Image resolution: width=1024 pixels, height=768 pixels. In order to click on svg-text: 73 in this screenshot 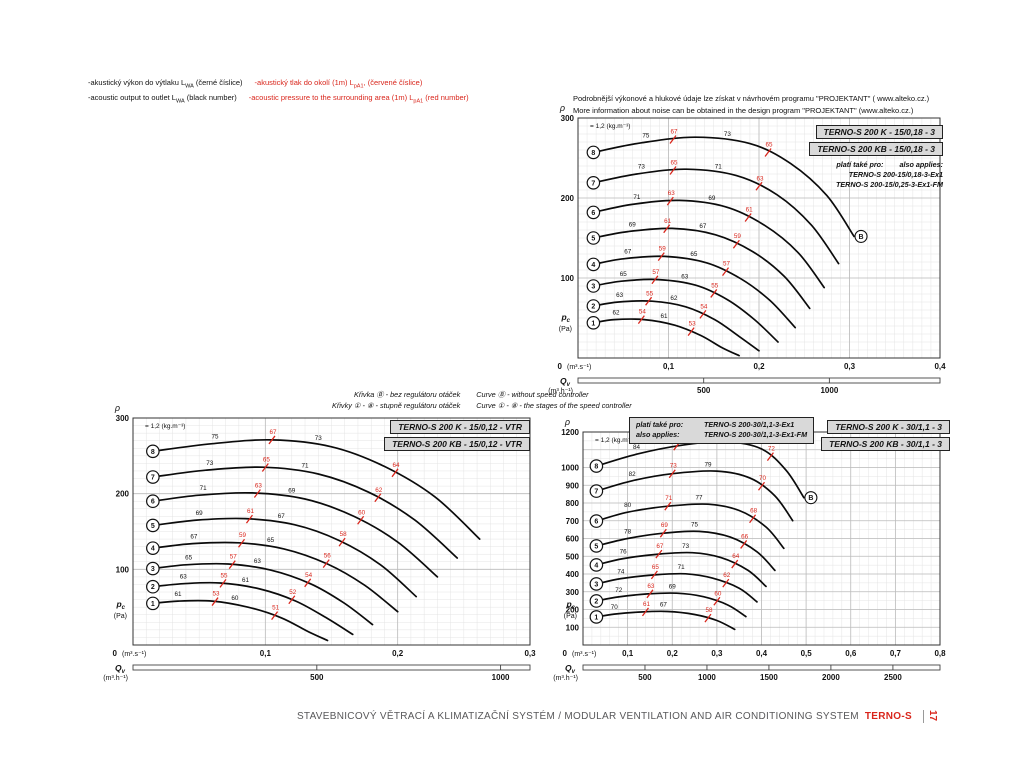, I will do `click(319, 438)`.